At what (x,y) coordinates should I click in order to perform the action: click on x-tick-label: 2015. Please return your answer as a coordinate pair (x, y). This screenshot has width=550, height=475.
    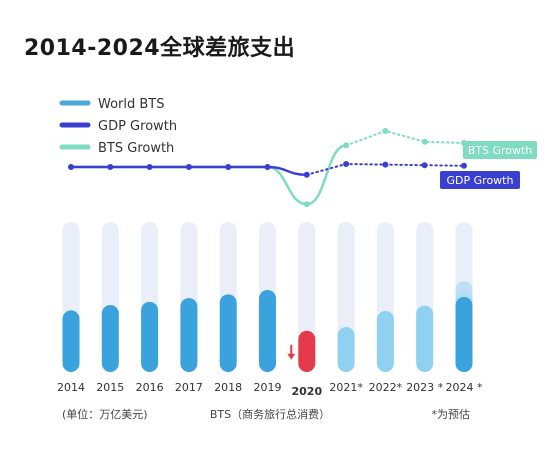
    Looking at the image, I should click on (110, 387).